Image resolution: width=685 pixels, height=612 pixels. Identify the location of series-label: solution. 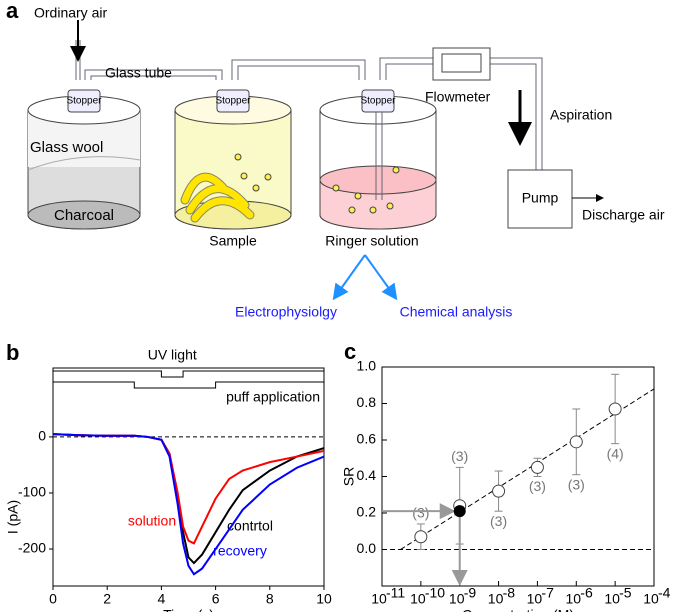
(152, 521).